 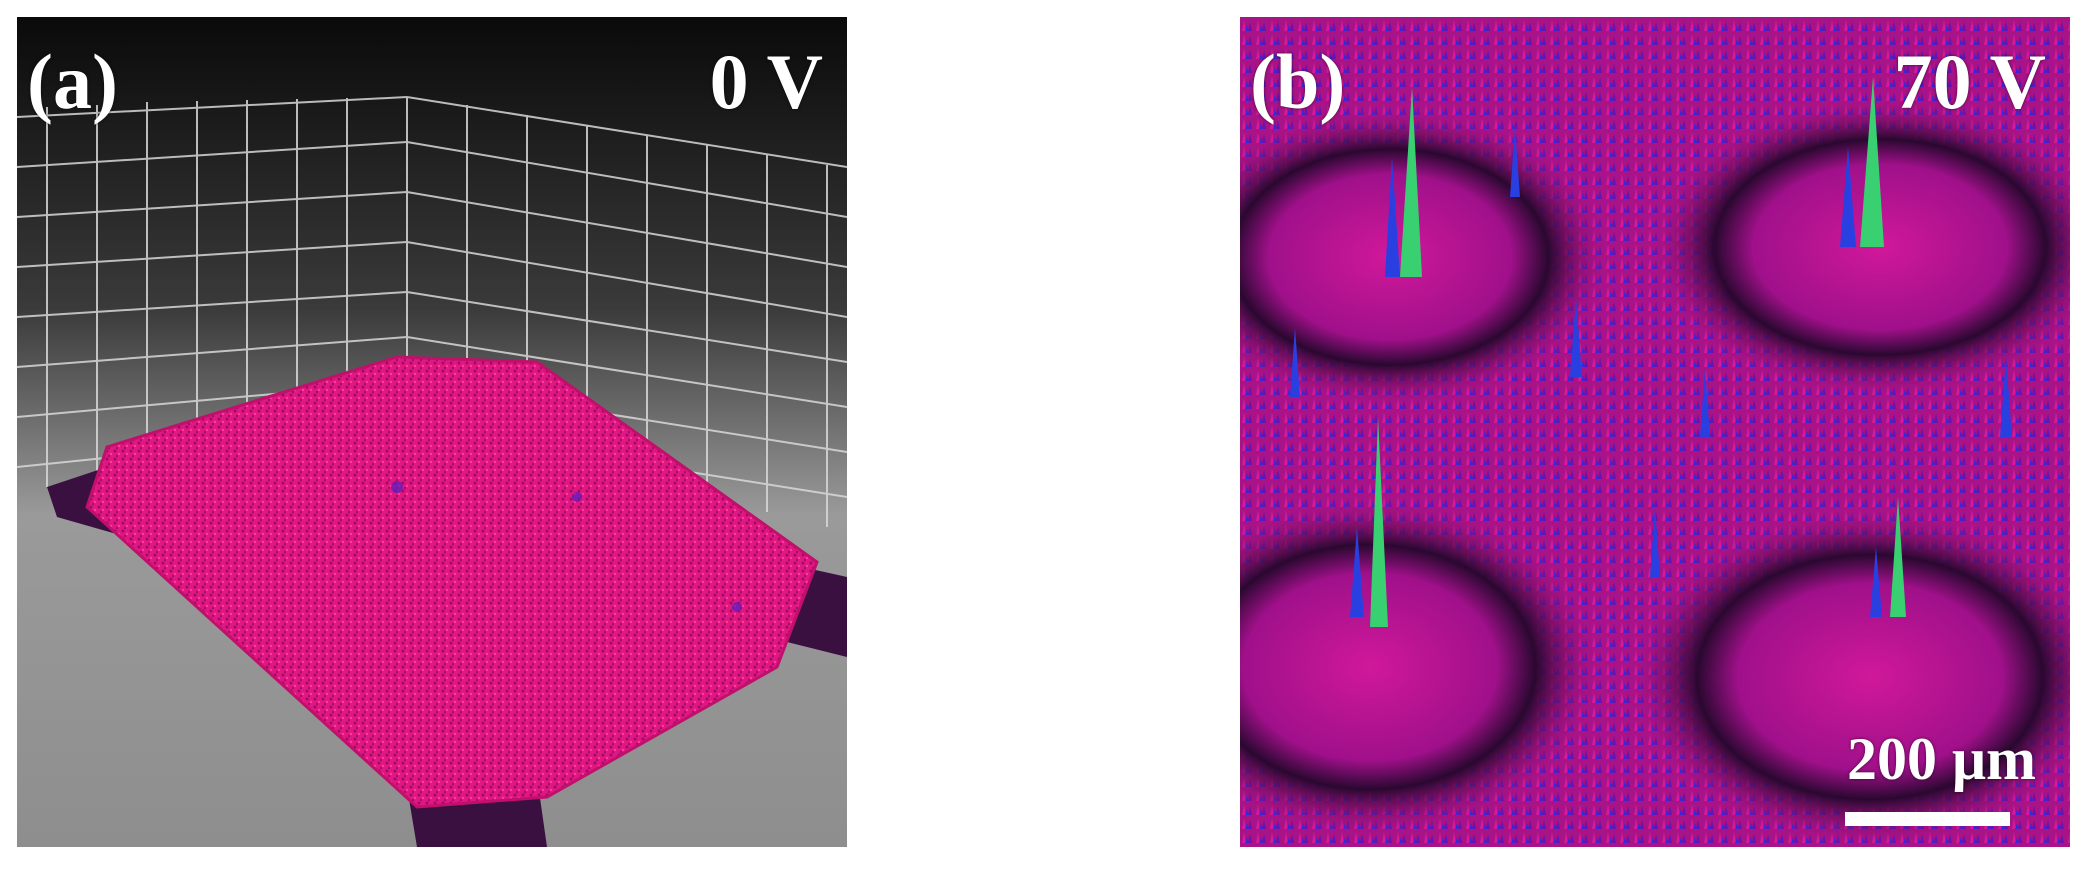 What do you see at coordinates (766, 81) in the screenshot?
I see `voltage-label-a: 0 V` at bounding box center [766, 81].